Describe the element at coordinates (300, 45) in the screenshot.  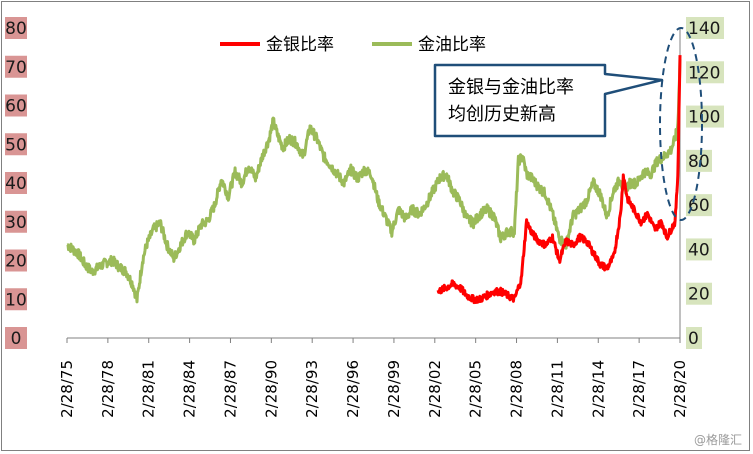
I see `legend-label-gold-silver: 金银比率` at that location.